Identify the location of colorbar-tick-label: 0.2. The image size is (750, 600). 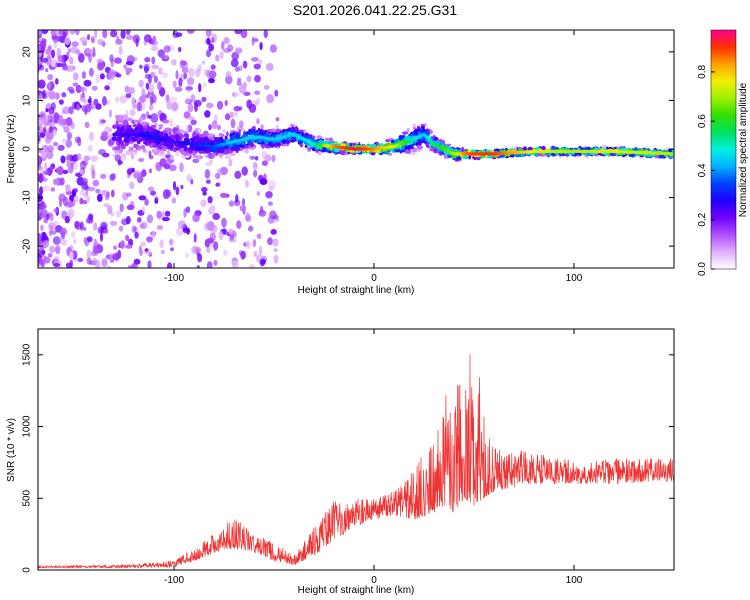
(702, 219).